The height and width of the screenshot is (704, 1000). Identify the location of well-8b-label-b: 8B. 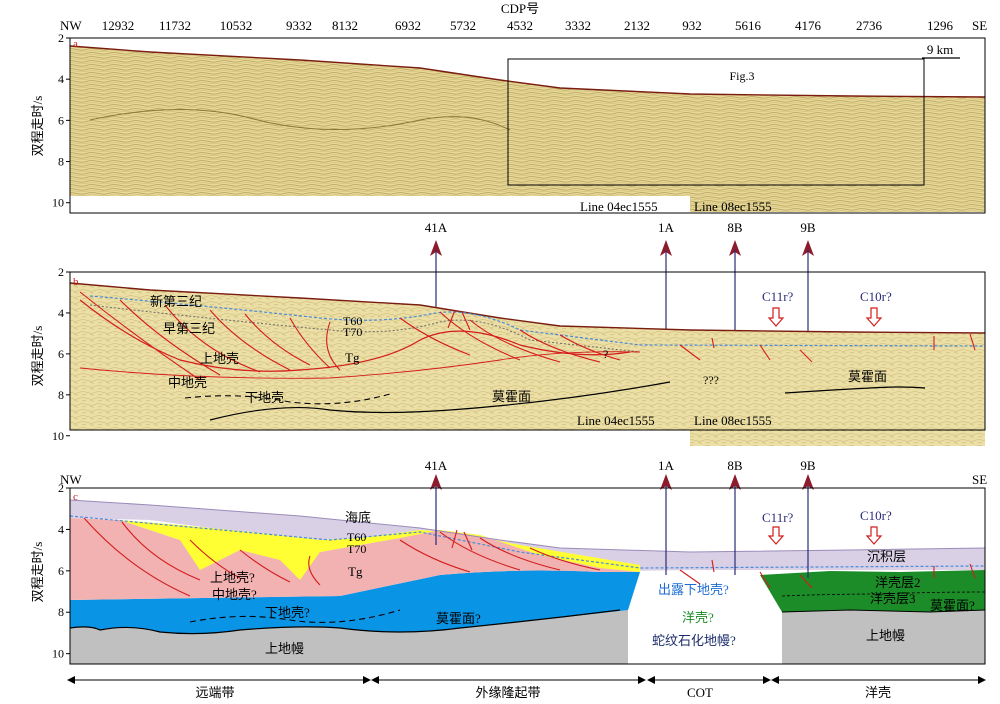
(735, 227).